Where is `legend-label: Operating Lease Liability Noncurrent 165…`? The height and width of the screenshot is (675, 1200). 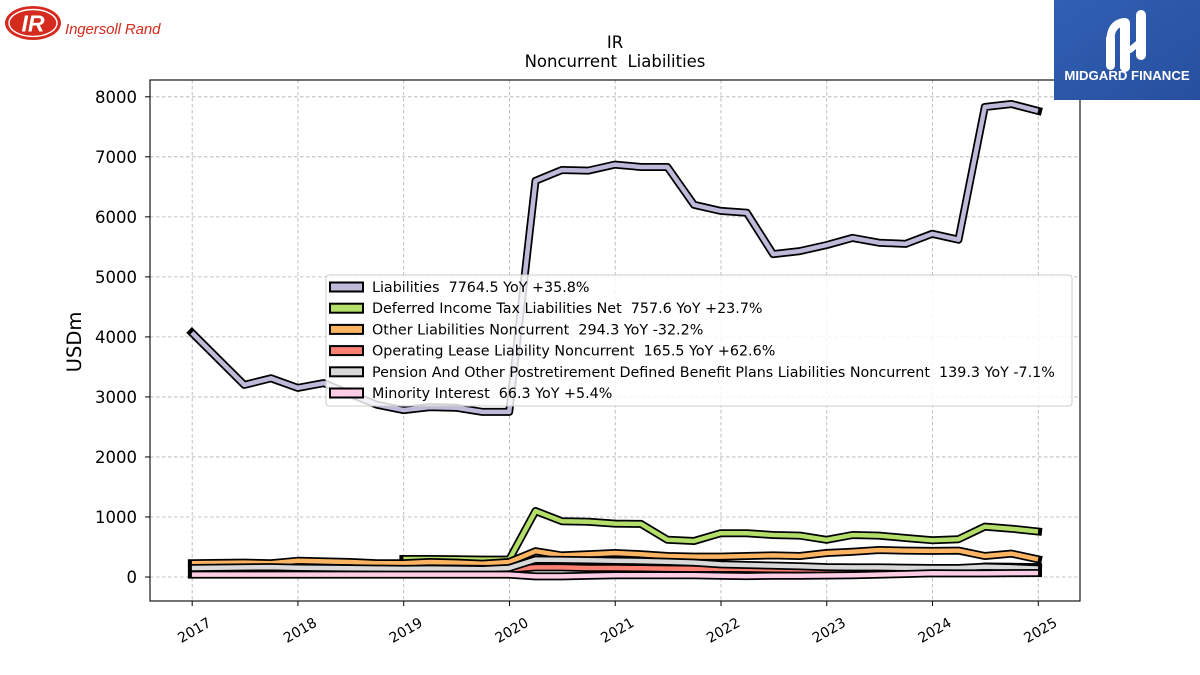 legend-label: Operating Lease Liability Noncurrent 165… is located at coordinates (573, 352).